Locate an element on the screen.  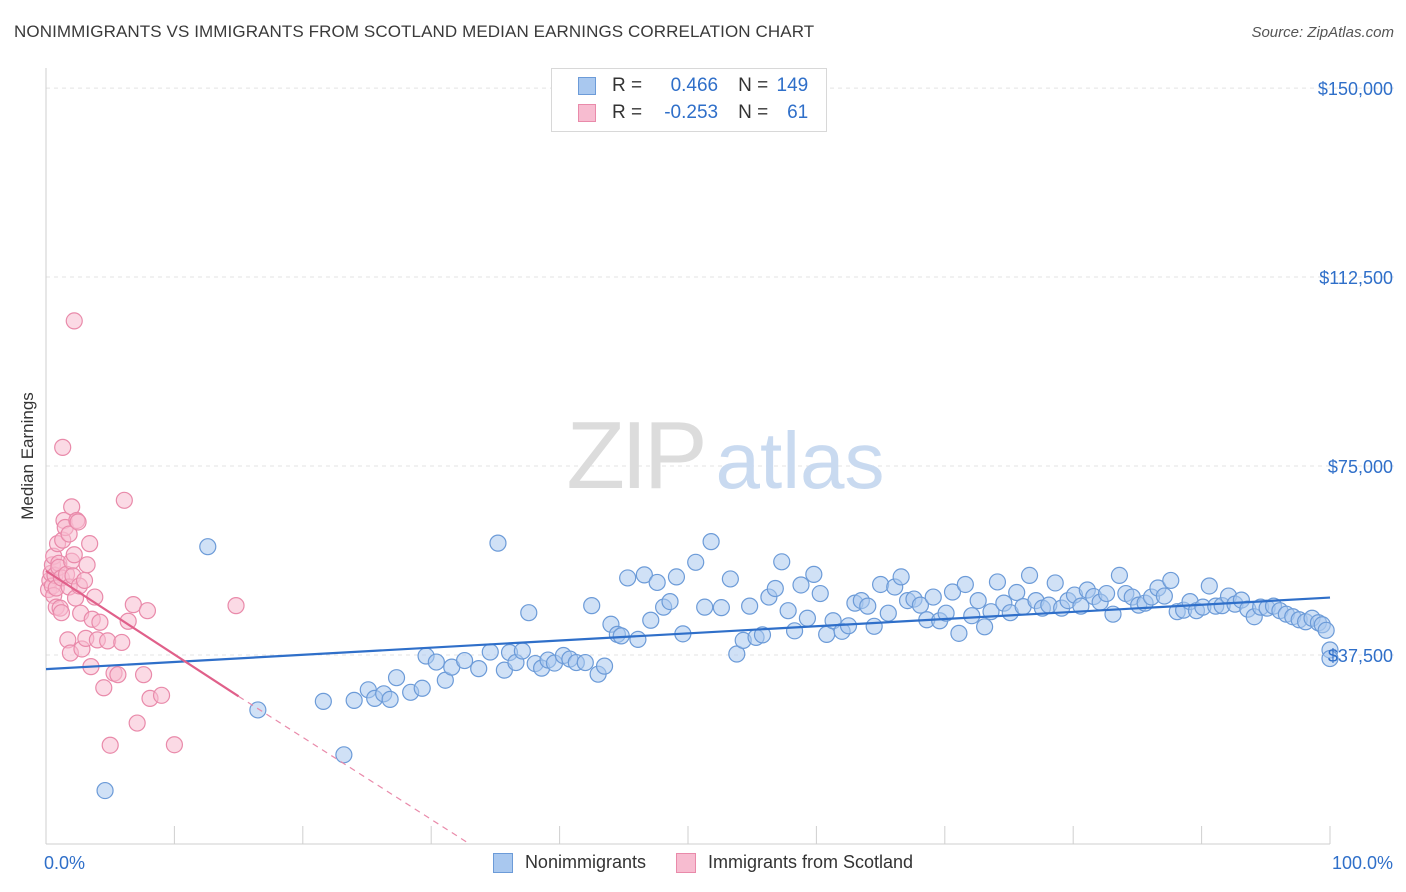
n-value: 149 is located at coordinates (792, 85).